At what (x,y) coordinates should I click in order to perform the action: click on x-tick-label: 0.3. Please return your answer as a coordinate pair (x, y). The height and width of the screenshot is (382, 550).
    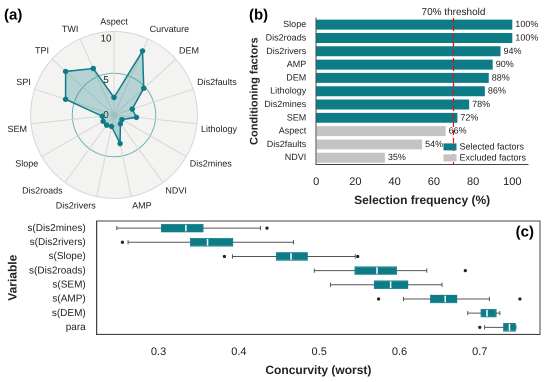
    Looking at the image, I should click on (158, 352).